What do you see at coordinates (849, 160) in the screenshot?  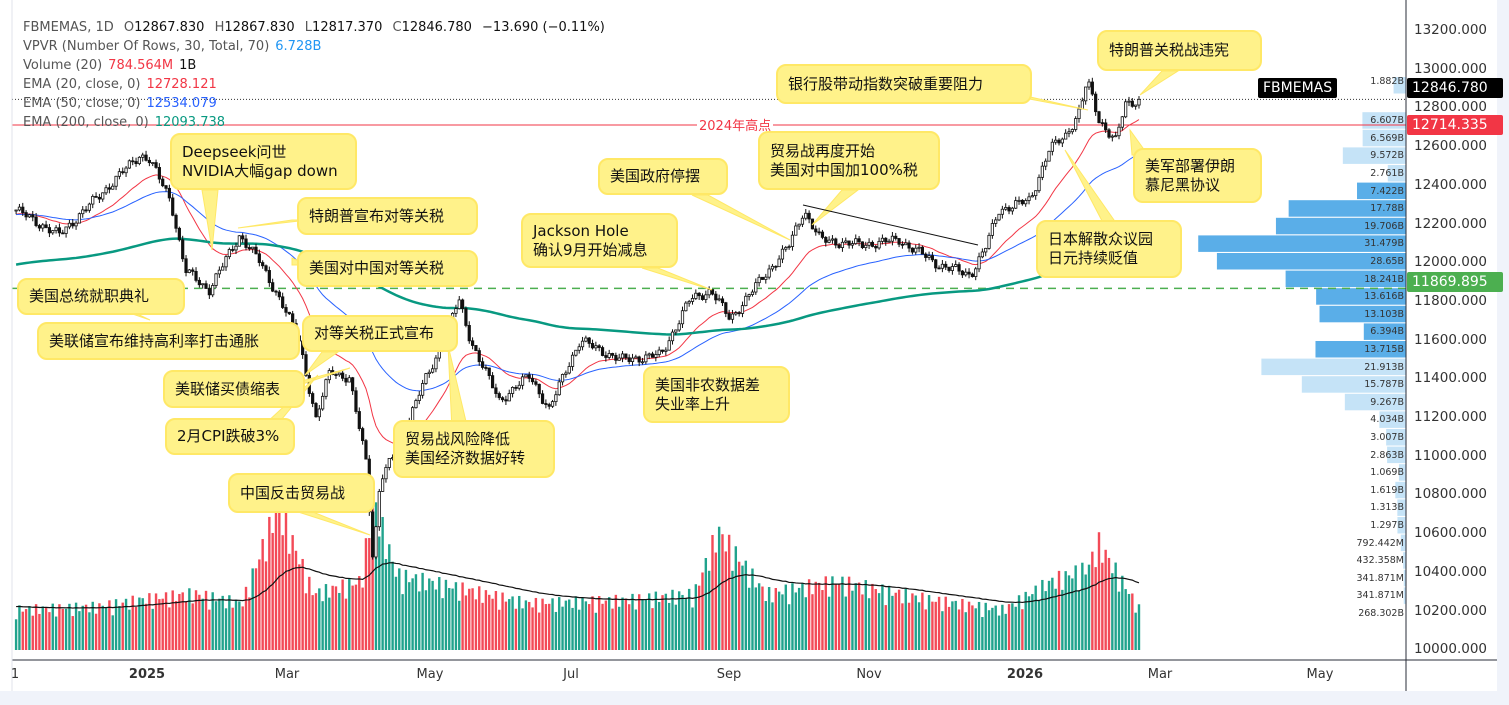 I see `annotation-callout: 贸易战再度开始 美国对中国加100%税` at bounding box center [849, 160].